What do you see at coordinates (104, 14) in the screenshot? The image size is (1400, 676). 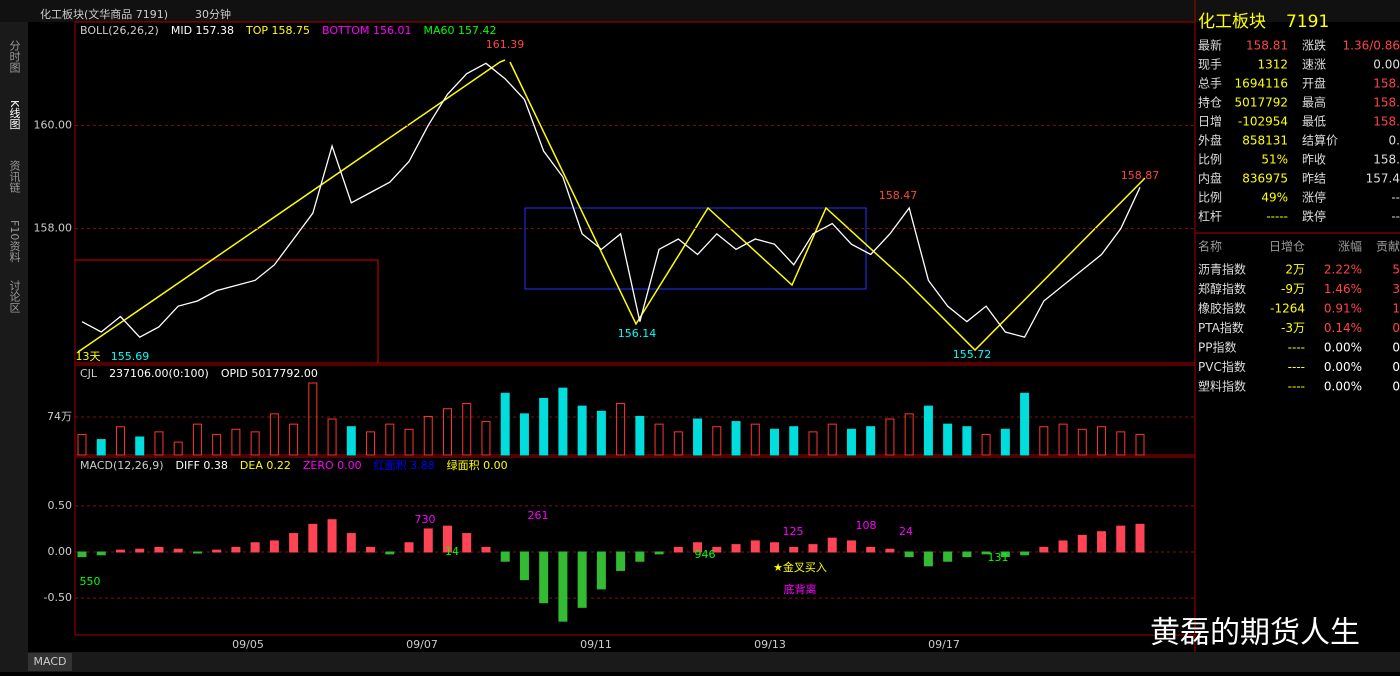 I see `header-title: 化工板块(文华商品 7191)` at bounding box center [104, 14].